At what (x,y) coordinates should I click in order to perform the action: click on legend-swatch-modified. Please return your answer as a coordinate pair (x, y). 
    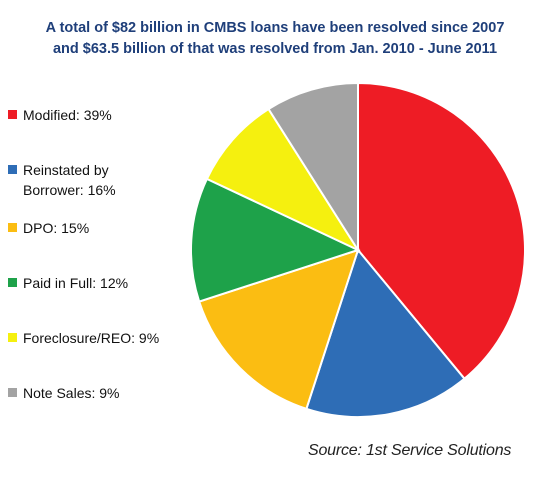
    Looking at the image, I should click on (12, 114).